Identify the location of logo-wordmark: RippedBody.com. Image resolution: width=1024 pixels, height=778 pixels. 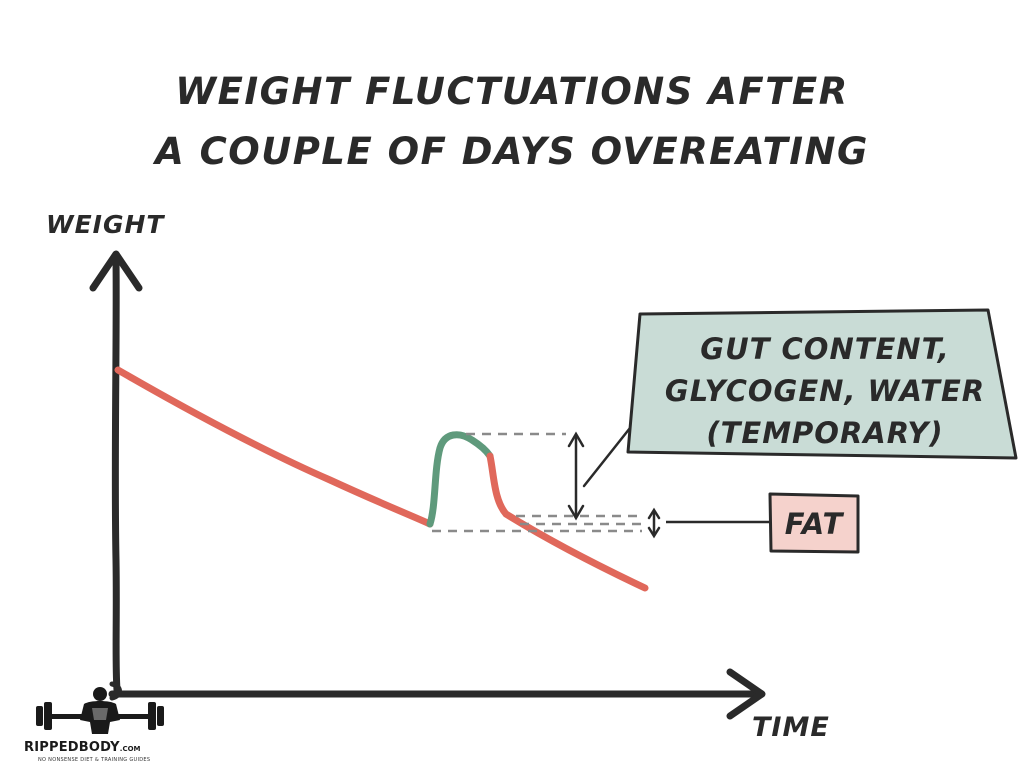
(82, 747).